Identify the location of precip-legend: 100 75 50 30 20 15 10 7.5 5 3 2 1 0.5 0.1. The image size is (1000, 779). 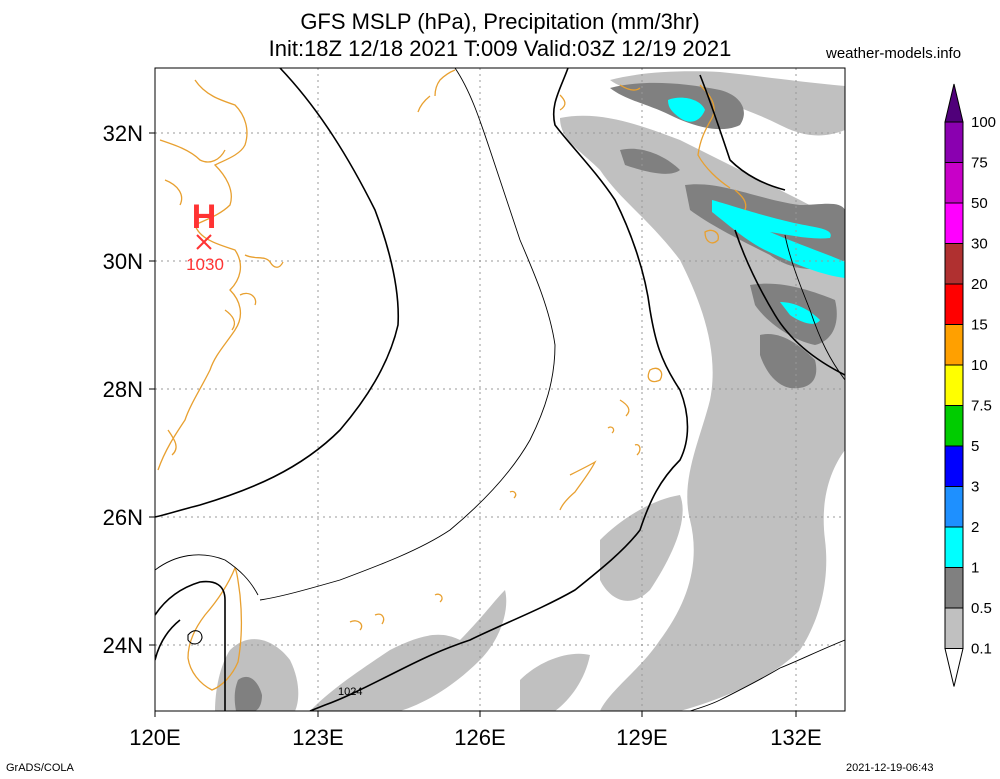
(970, 385).